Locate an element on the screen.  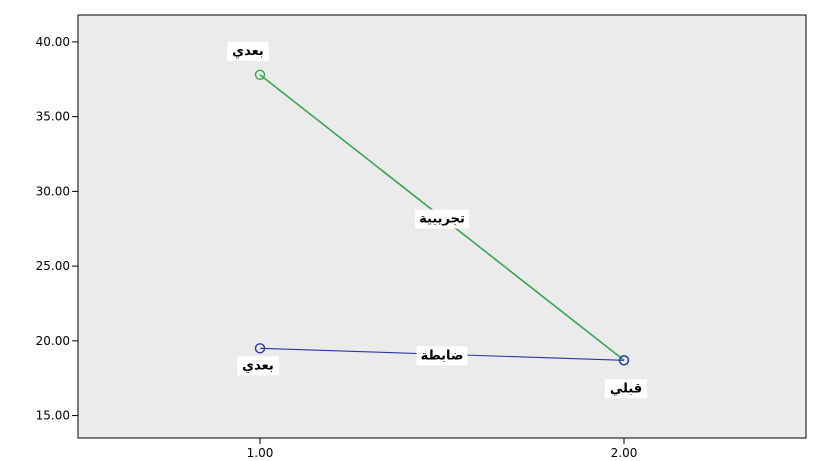
y-tick-label: 40.00 is located at coordinates (53, 42).